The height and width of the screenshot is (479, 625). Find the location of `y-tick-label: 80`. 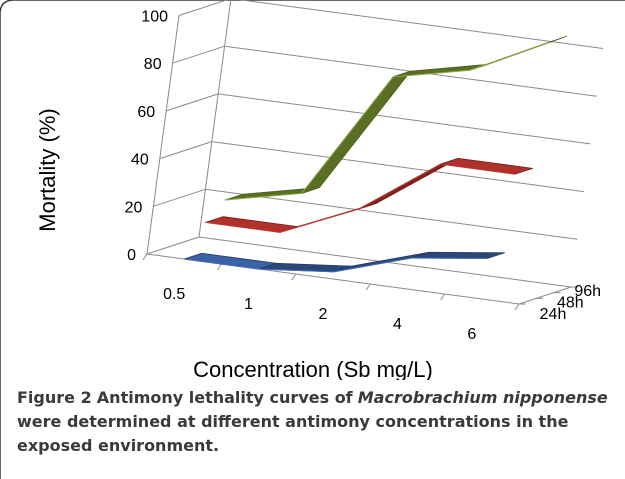

y-tick-label: 80 is located at coordinates (153, 64).